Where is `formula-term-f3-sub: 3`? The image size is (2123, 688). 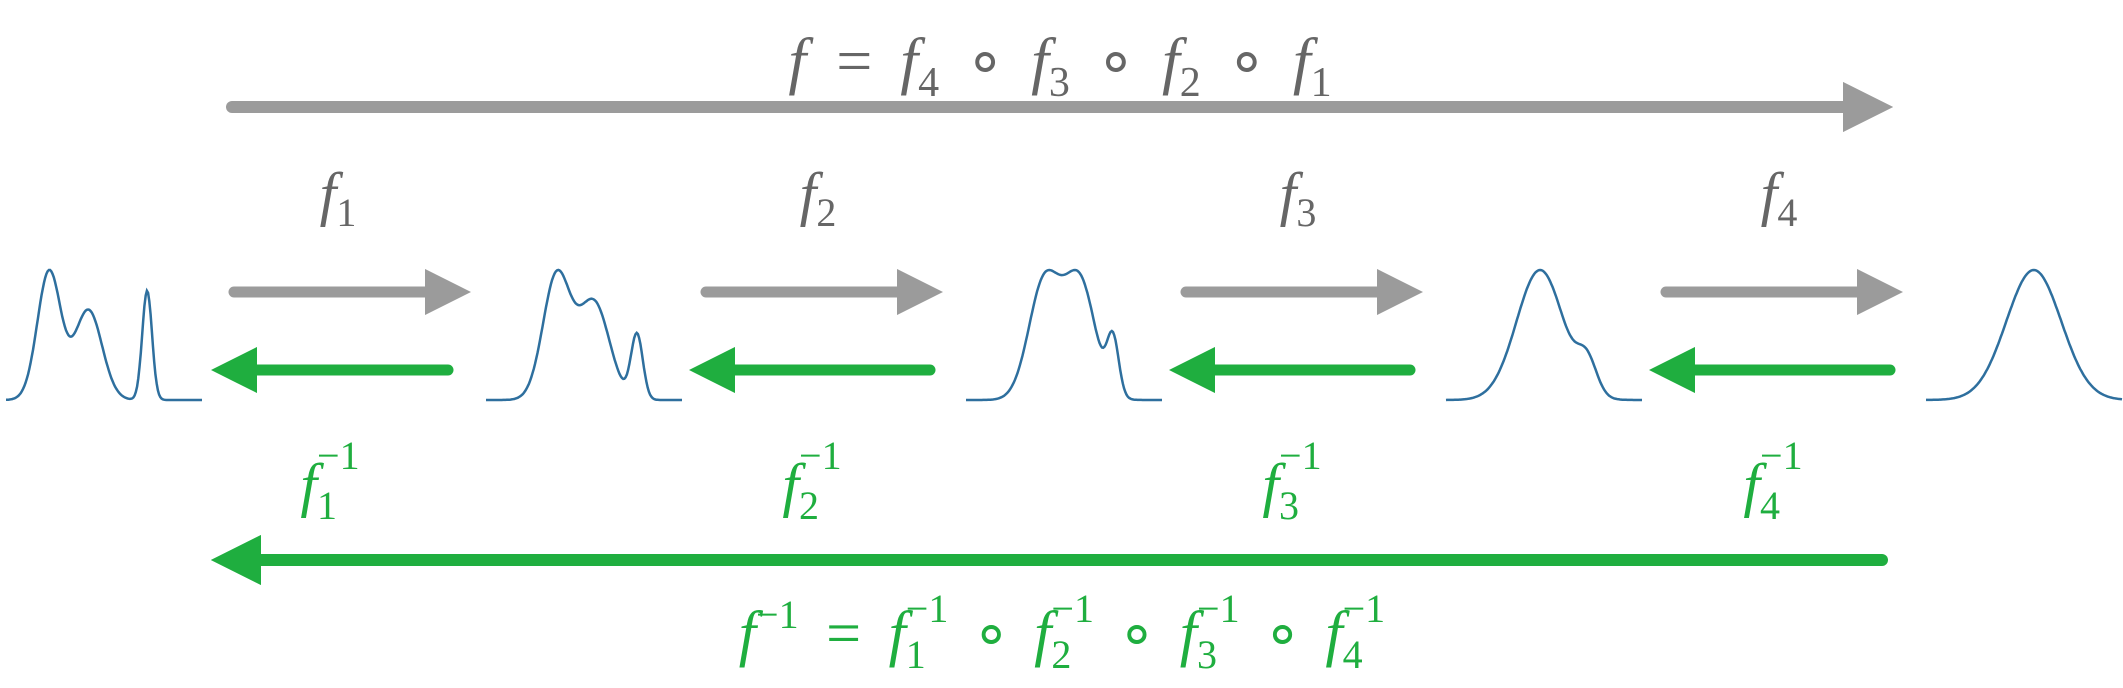 formula-term-f3-sub: 3 is located at coordinates (1059, 83).